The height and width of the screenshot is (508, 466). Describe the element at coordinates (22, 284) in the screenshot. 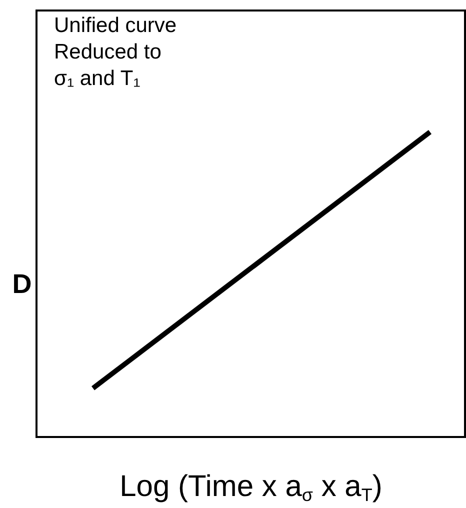

I see `y-axis-title: D` at that location.